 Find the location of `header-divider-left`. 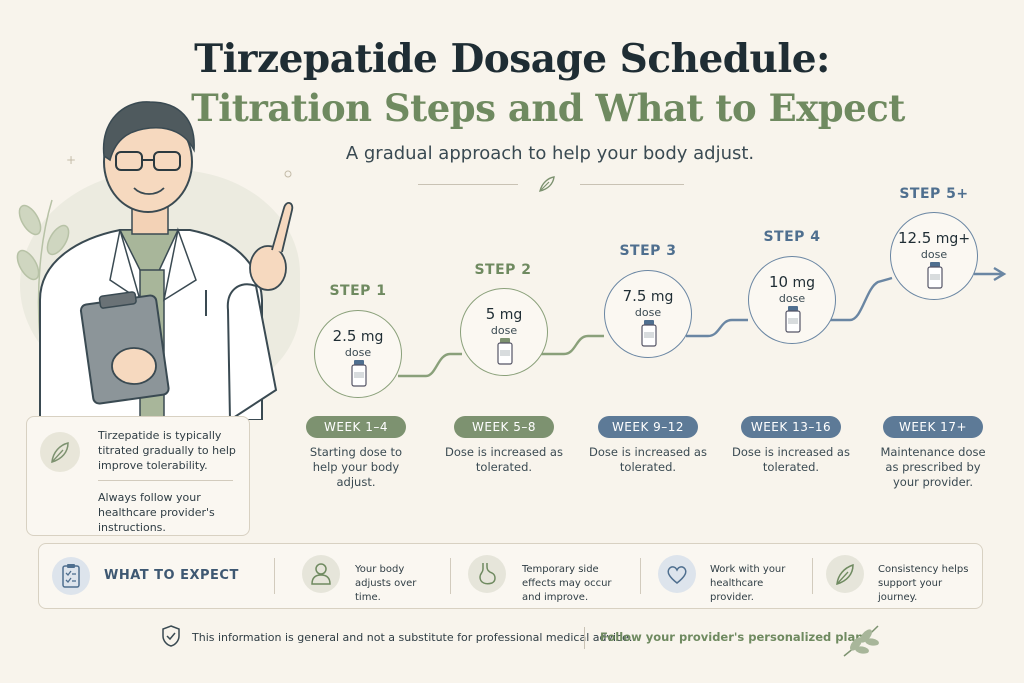

header-divider-left is located at coordinates (468, 184).